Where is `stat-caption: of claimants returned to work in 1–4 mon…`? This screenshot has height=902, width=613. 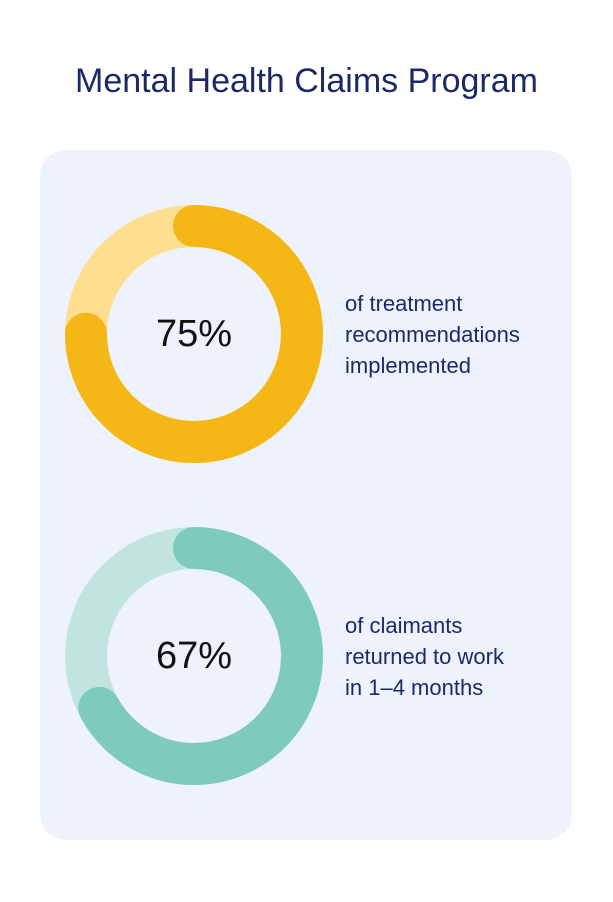
stat-caption: of claimants returned to work in 1–4 mon… is located at coordinates (424, 656).